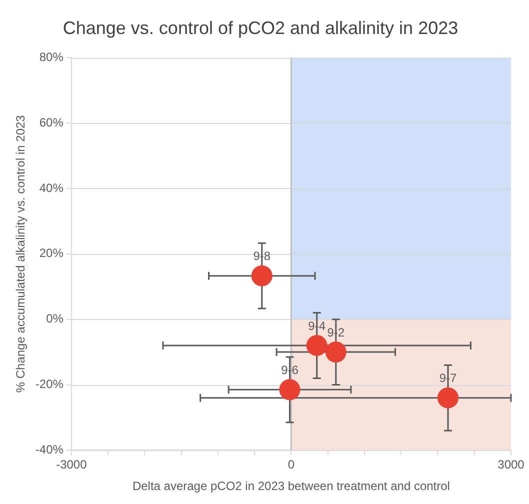 This screenshot has width=529, height=504. Describe the element at coordinates (21, 253) in the screenshot. I see `y-axis-title: % Change accumulated alkalinity vs. control in 2023` at that location.